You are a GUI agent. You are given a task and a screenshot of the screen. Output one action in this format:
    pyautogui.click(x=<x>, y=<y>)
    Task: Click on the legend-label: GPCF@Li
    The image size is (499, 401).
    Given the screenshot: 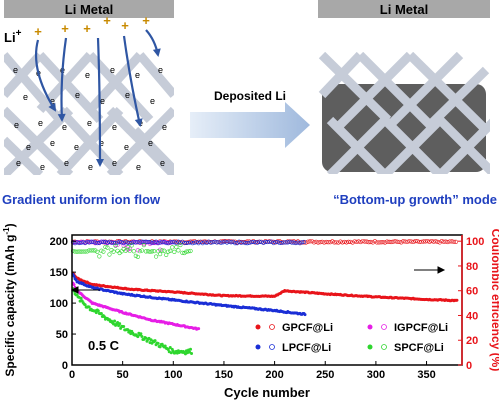 What is the action you would take?
    pyautogui.click(x=307, y=328)
    